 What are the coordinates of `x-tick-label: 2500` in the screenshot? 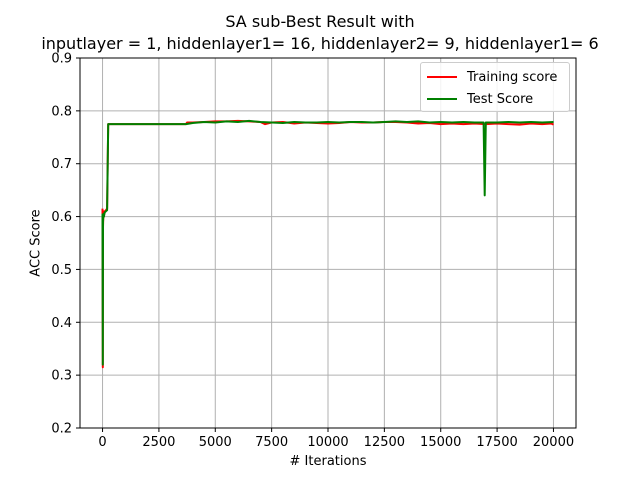 It's located at (158, 442).